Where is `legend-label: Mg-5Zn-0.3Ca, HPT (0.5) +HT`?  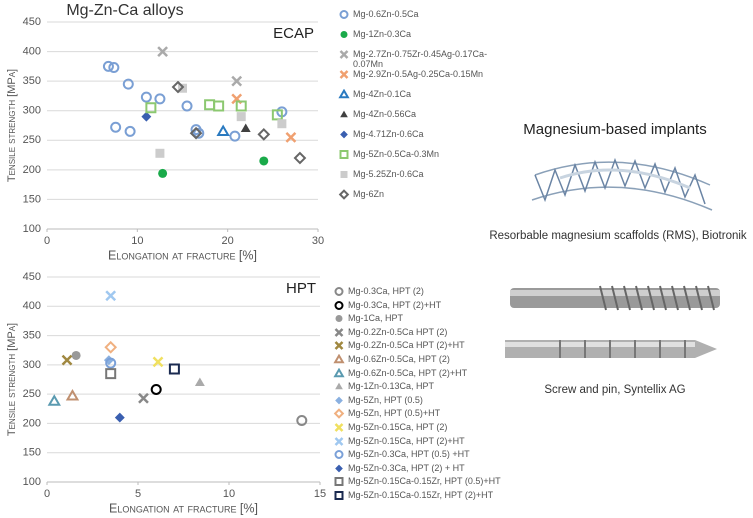 legend-label: Mg-5Zn-0.3Ca, HPT (0.5) +HT is located at coordinates (409, 454).